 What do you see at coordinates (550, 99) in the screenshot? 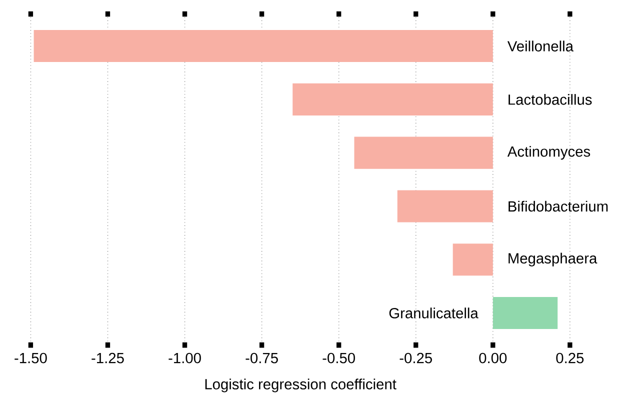
I see `y-tick-label: Lactobacillus` at bounding box center [550, 99].